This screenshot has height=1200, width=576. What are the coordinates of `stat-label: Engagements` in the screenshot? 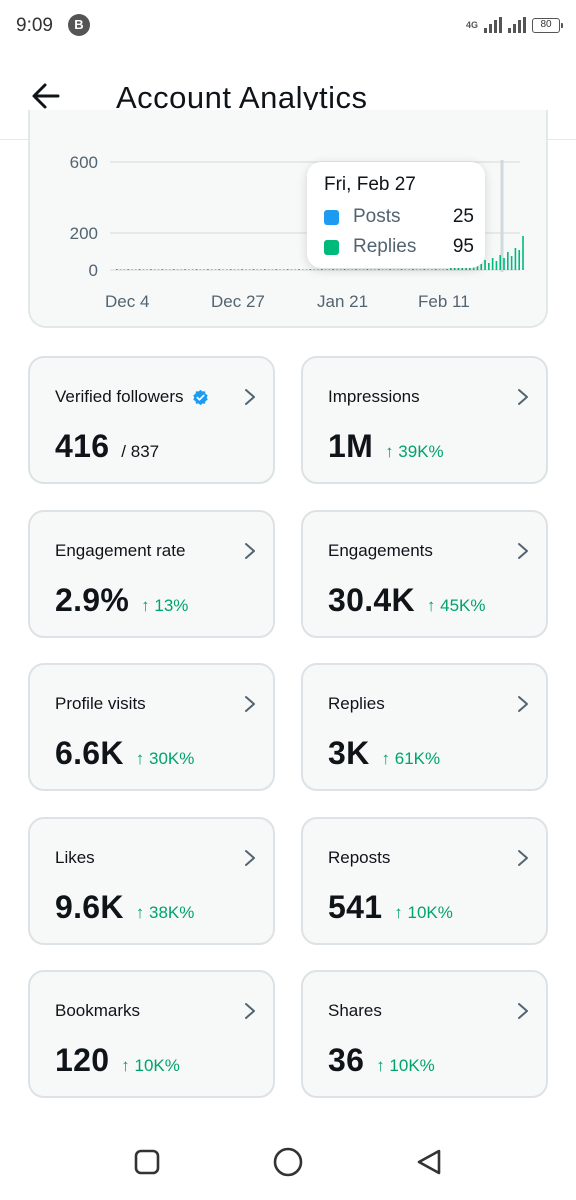 It's located at (380, 551).